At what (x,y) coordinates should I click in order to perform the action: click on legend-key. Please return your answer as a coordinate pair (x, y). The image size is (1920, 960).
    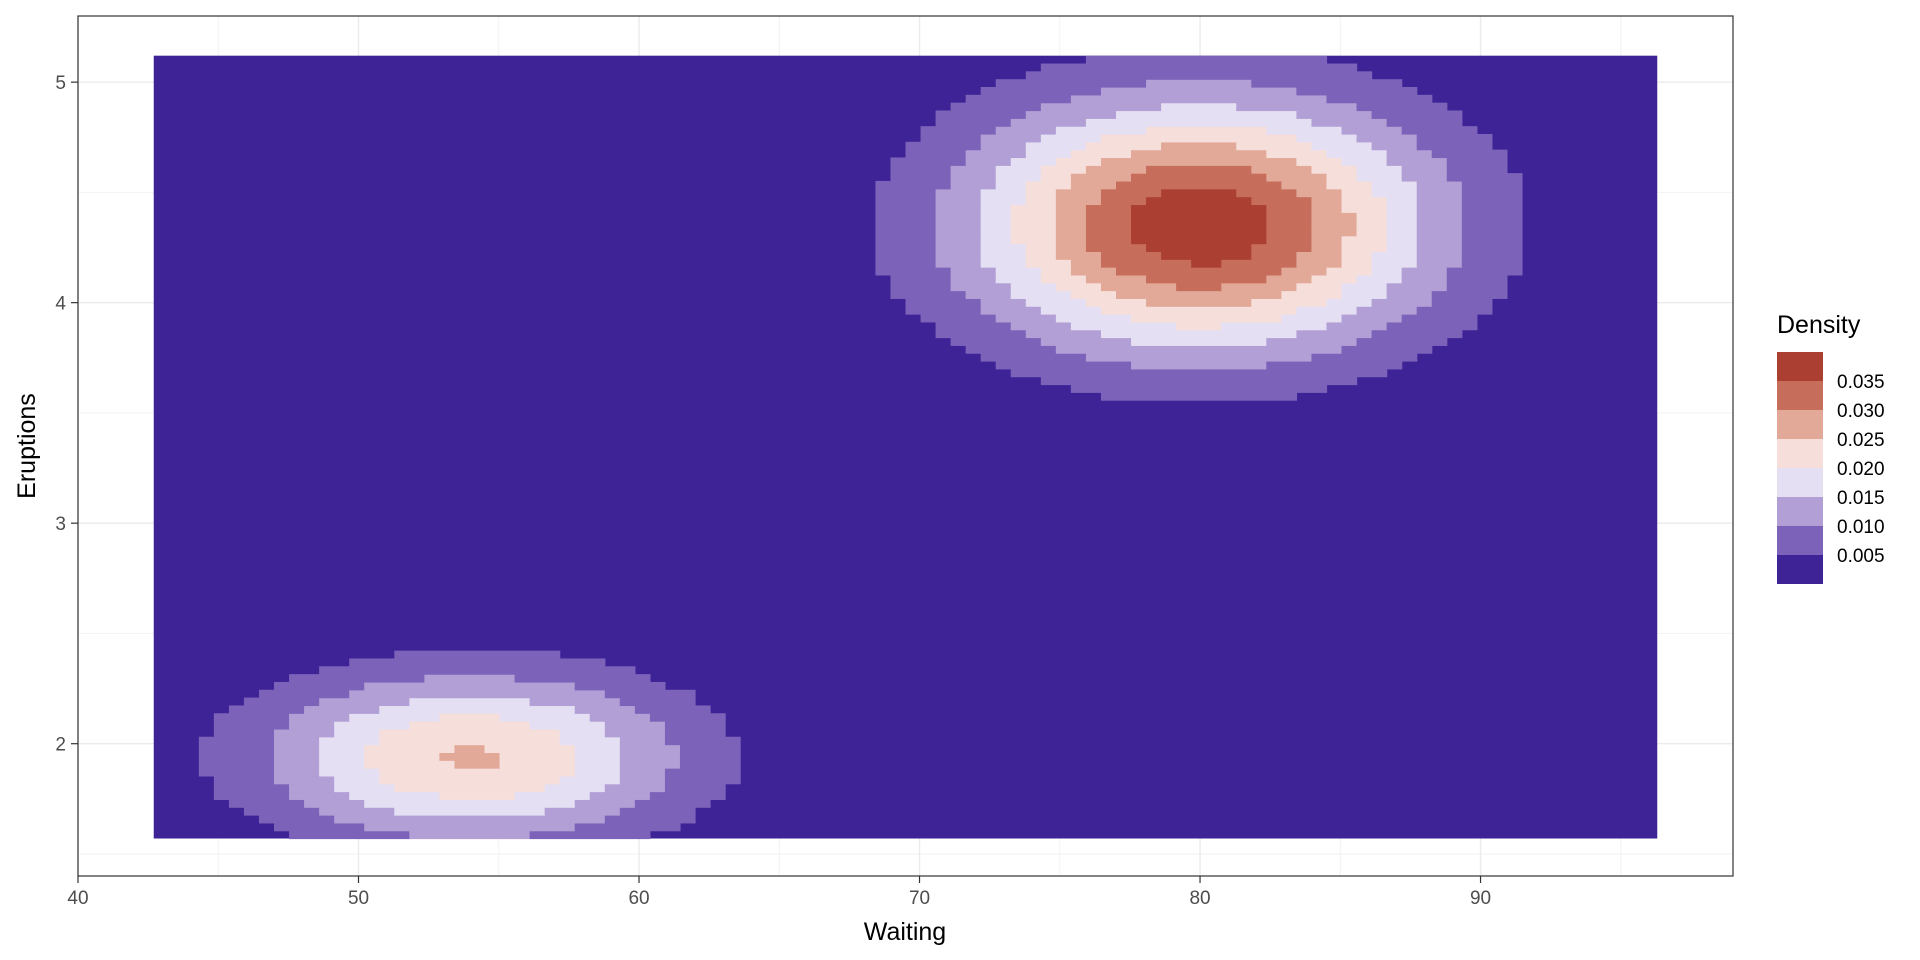
    Looking at the image, I should click on (1800, 540).